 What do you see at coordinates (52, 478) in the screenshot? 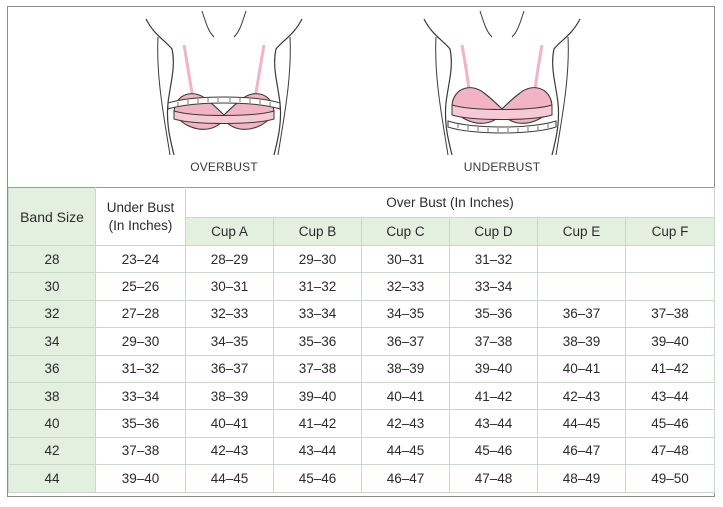
I see `band-size-cell: 44` at bounding box center [52, 478].